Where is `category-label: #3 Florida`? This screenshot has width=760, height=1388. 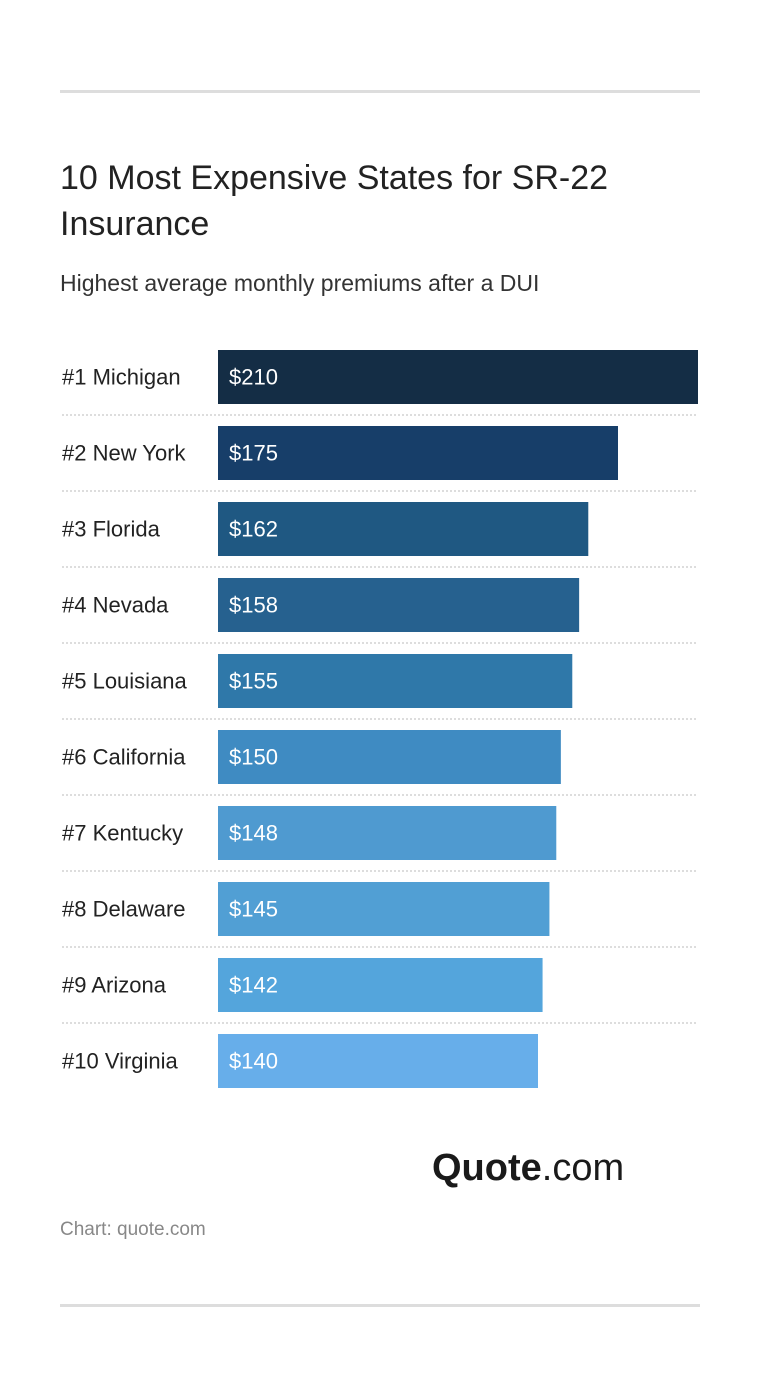 category-label: #3 Florida is located at coordinates (111, 529).